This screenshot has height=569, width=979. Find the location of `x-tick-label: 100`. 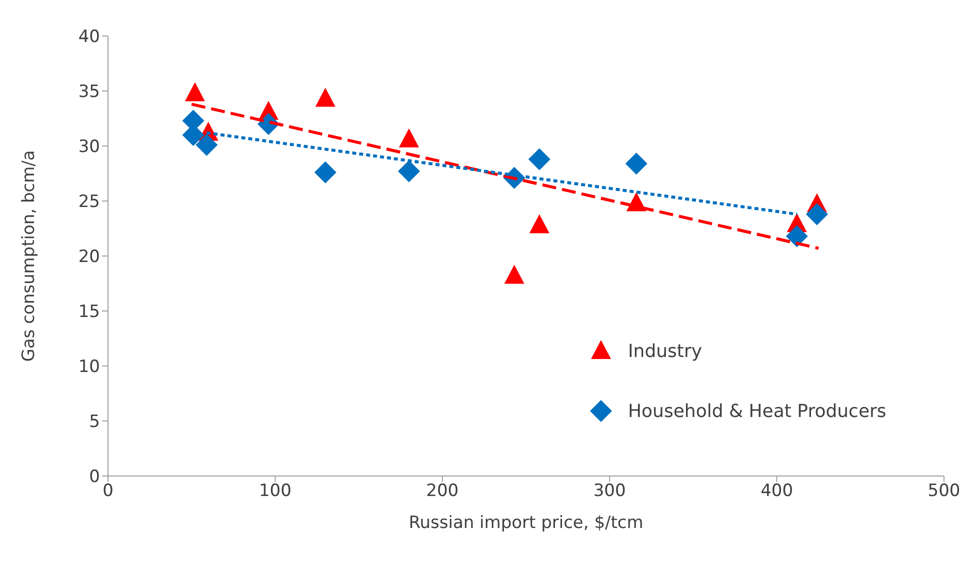

x-tick-label: 100 is located at coordinates (275, 491).